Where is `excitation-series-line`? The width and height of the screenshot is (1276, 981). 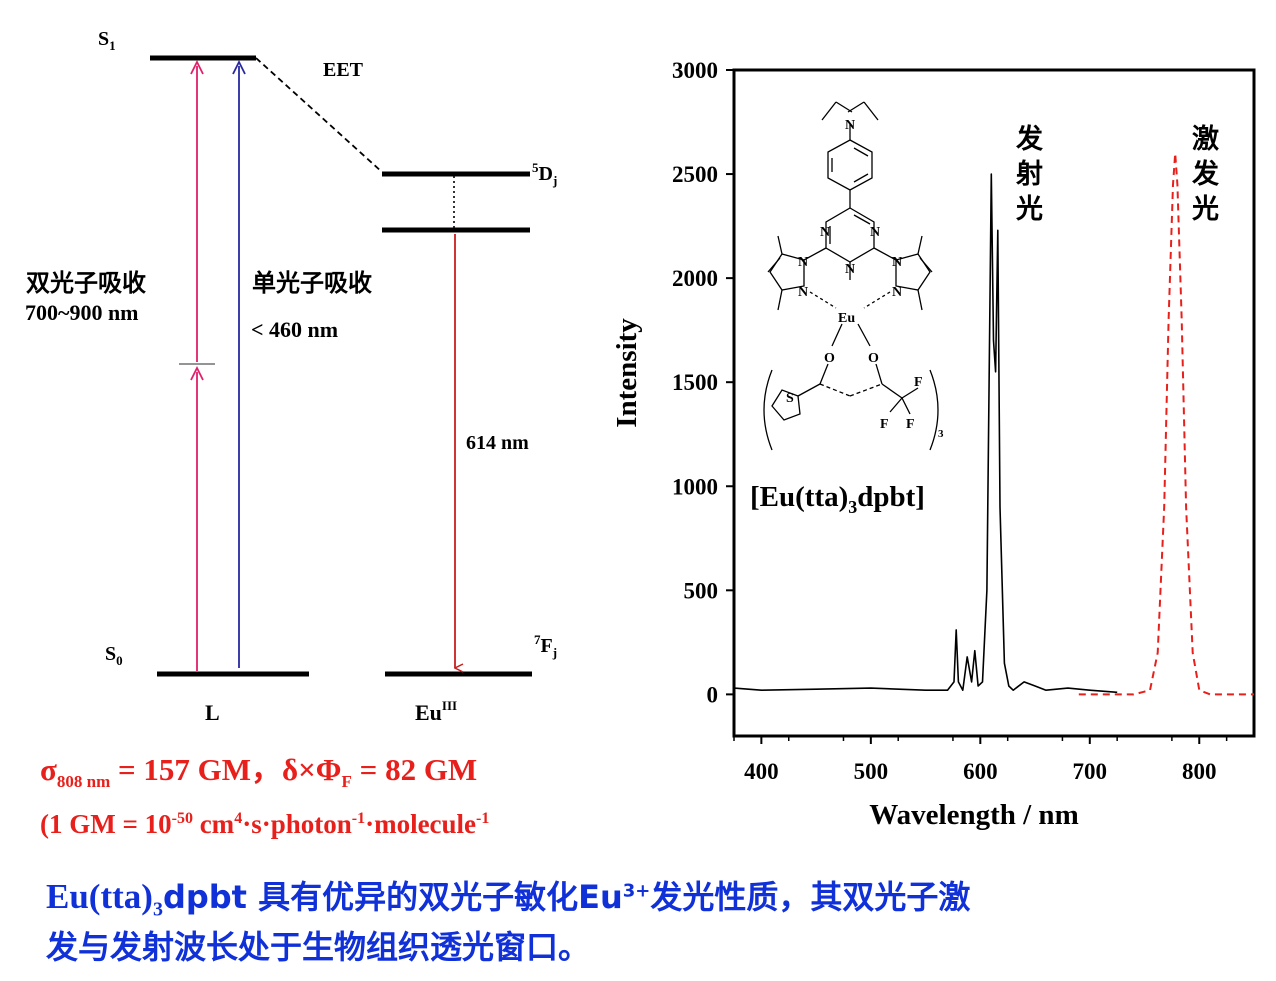
excitation-series-line is located at coordinates (1166, 424).